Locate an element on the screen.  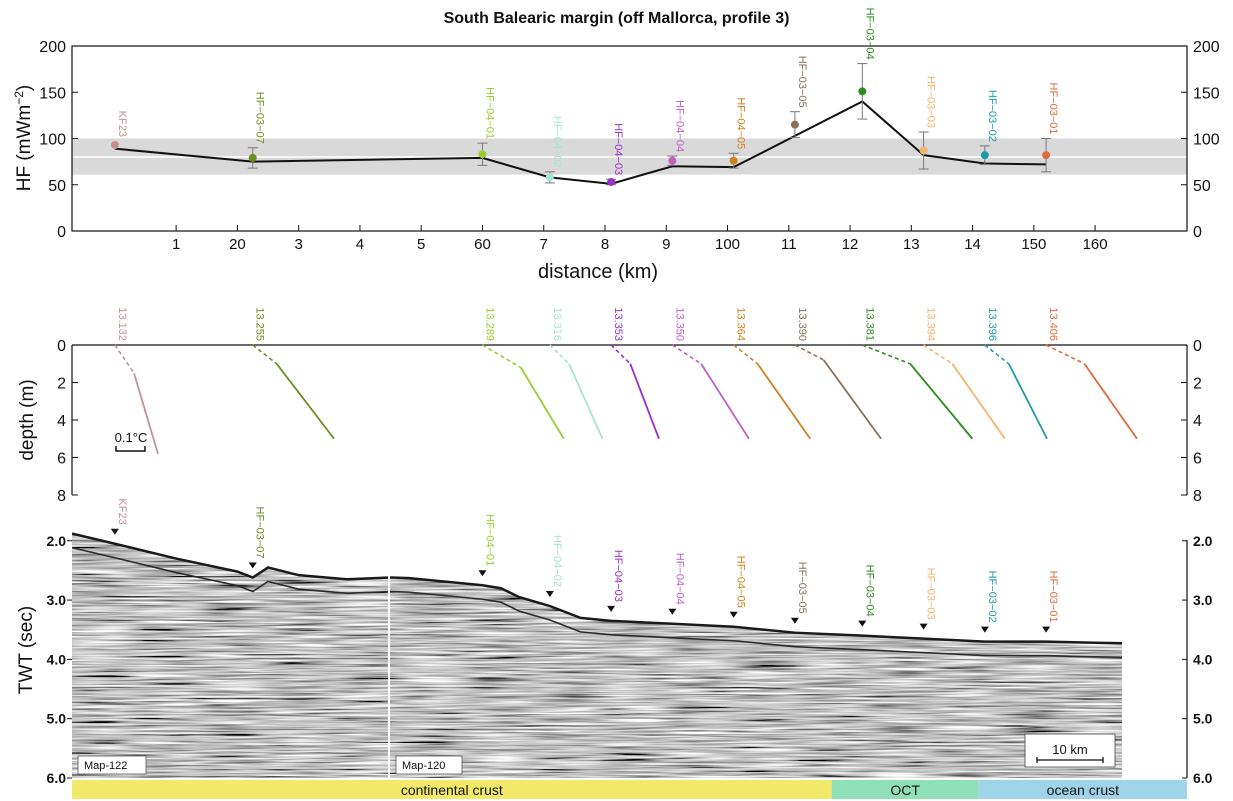
td-profile-label: 13.396 is located at coordinates (992, 324).